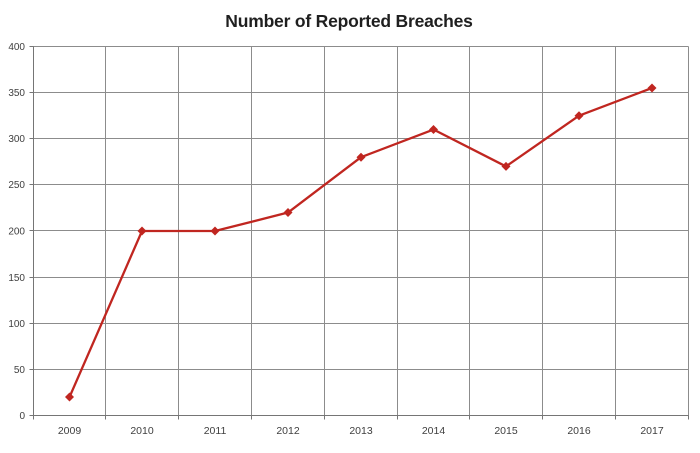 The image size is (700, 453). I want to click on svg-text: 300, so click(16, 139).